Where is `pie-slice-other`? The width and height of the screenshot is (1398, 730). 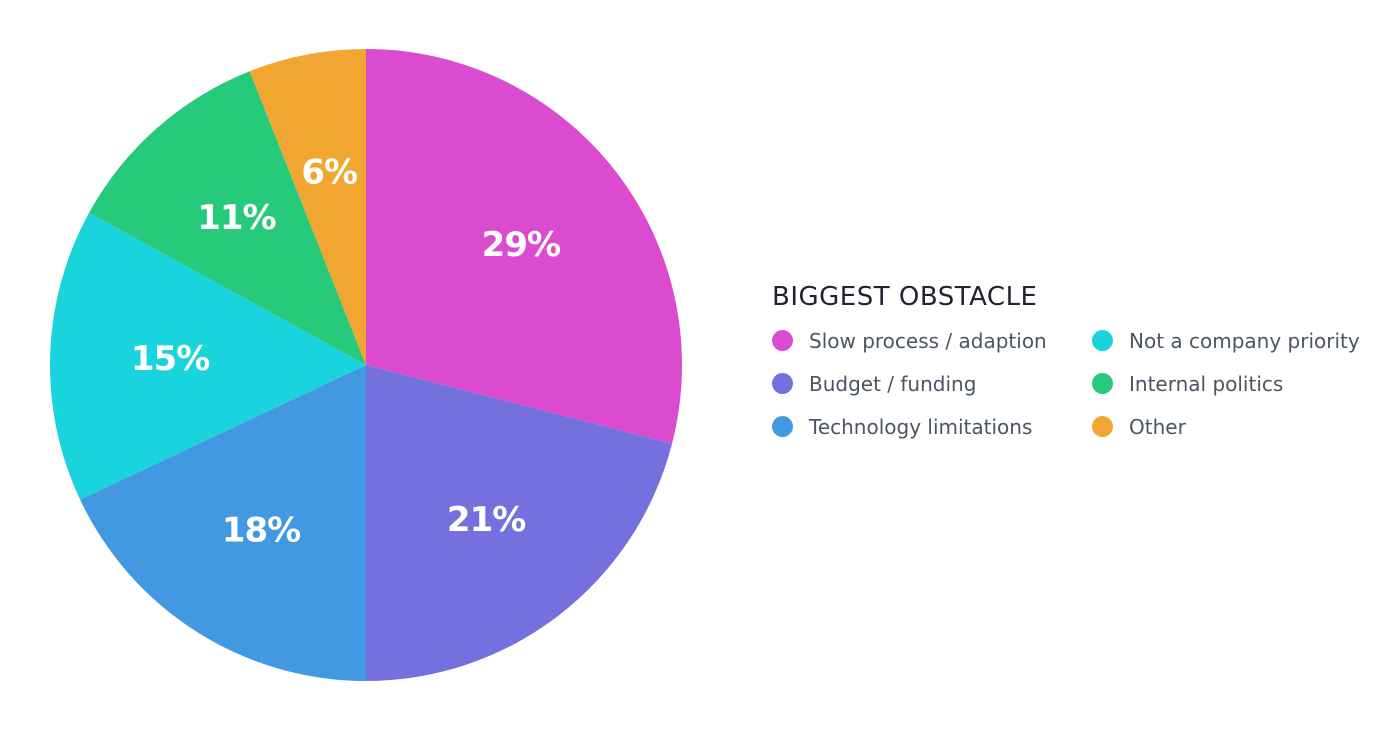 pie-slice-other is located at coordinates (307, 207).